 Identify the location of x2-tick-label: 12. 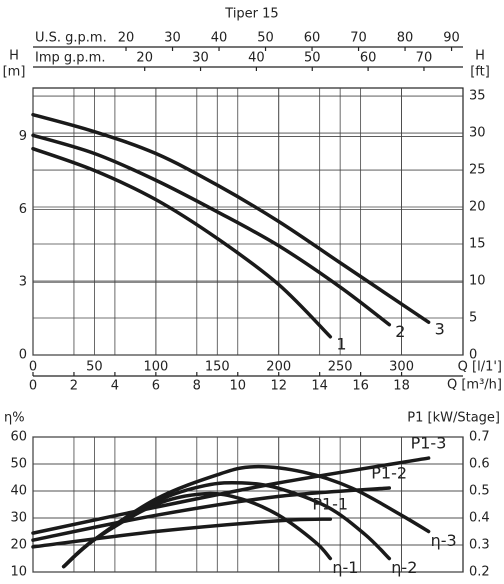
(278, 386).